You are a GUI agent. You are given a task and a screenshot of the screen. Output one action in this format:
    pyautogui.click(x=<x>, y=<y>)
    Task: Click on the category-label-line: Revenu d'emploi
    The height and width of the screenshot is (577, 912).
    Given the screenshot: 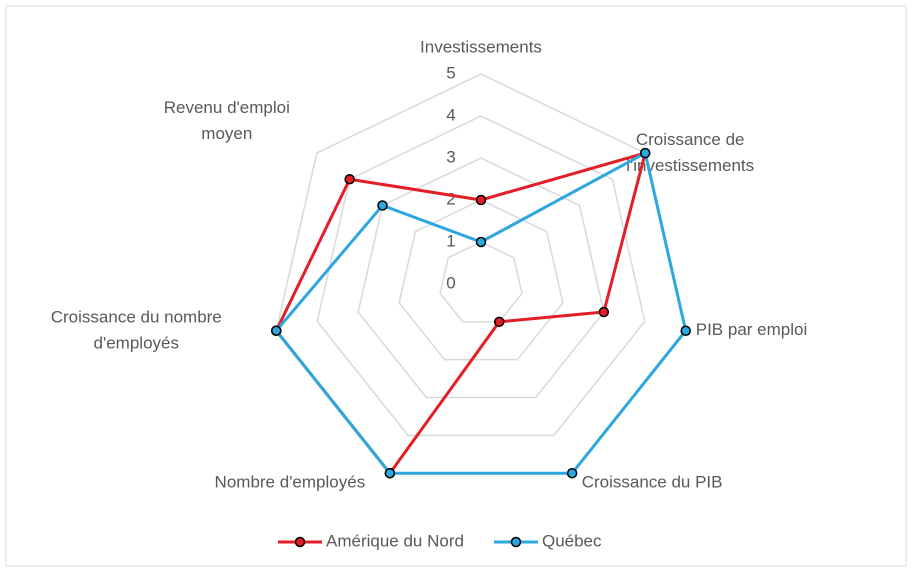 What is the action you would take?
    pyautogui.click(x=227, y=108)
    